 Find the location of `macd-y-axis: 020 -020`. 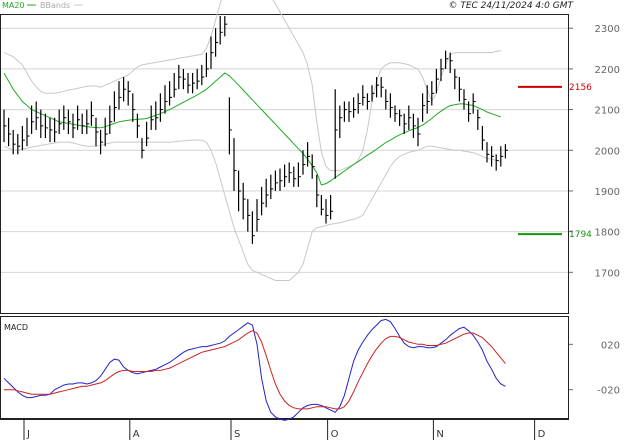

macd-y-axis: 020 -020 is located at coordinates (594, 368).